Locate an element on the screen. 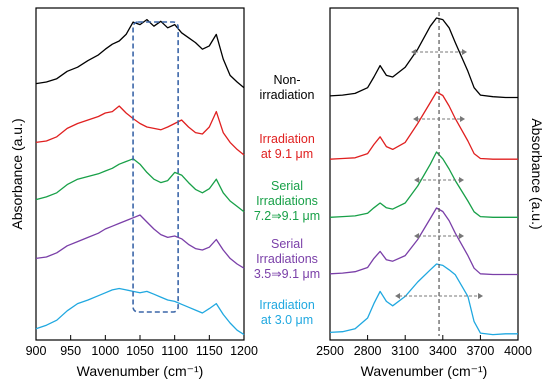 This screenshot has height=383, width=542. legend-entry-line: 7.2⇒9.1 μm is located at coordinates (287, 216).